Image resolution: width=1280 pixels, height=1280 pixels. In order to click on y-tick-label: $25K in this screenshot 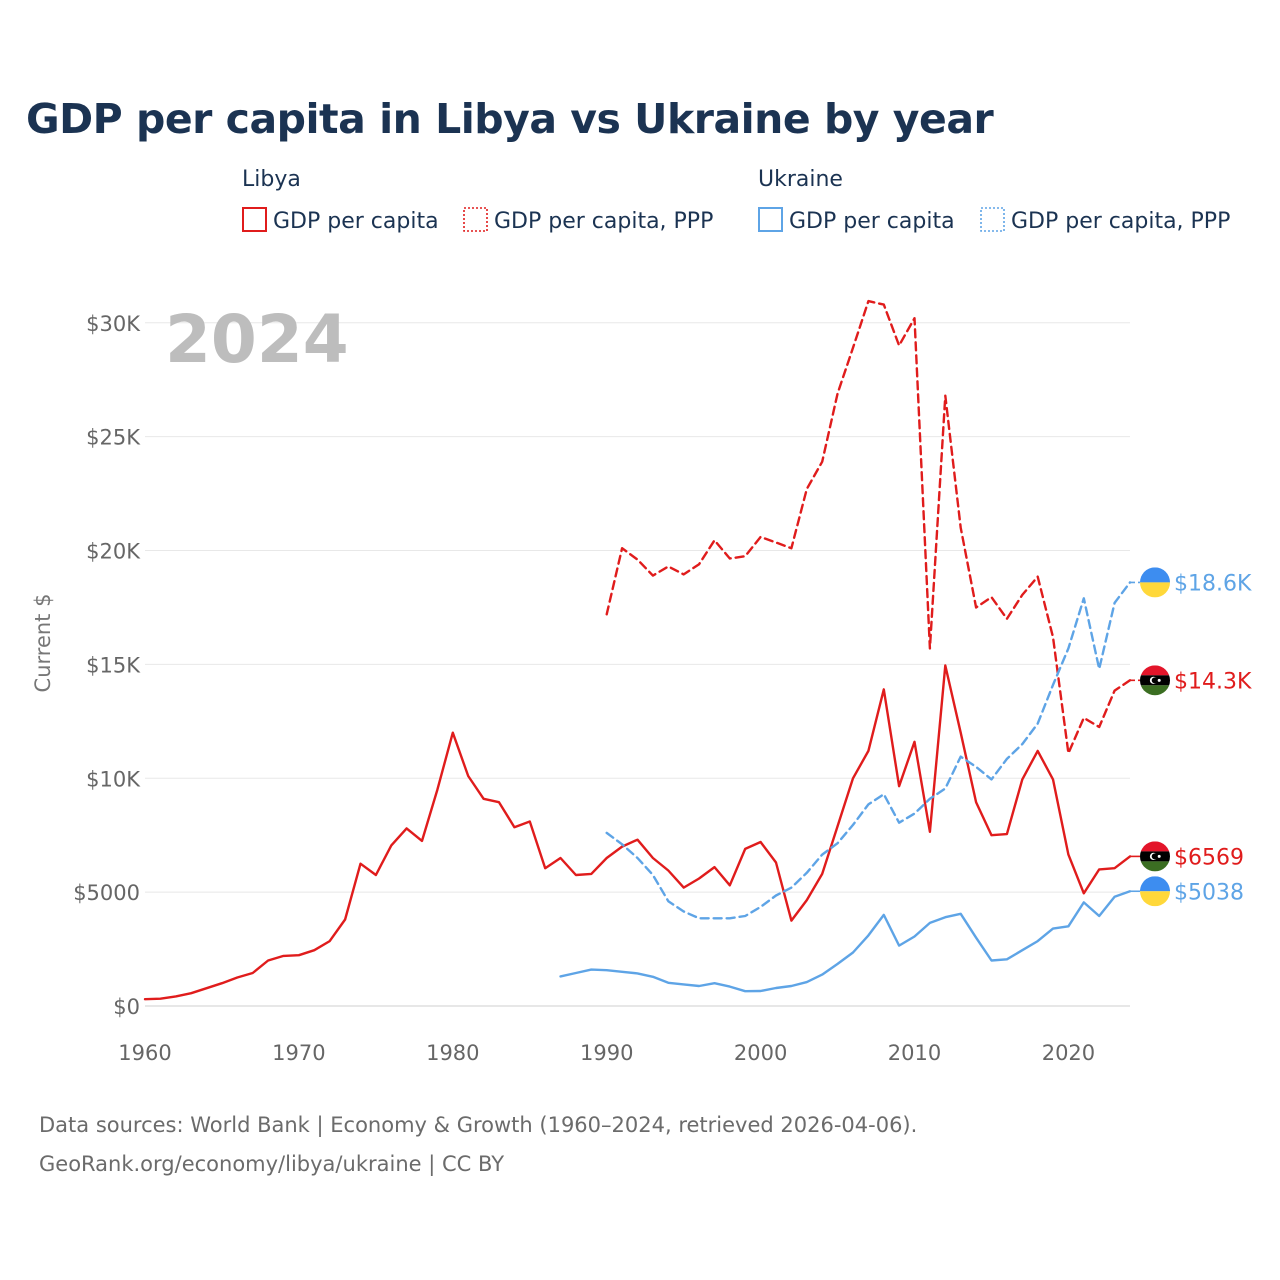, I will do `click(113, 438)`.